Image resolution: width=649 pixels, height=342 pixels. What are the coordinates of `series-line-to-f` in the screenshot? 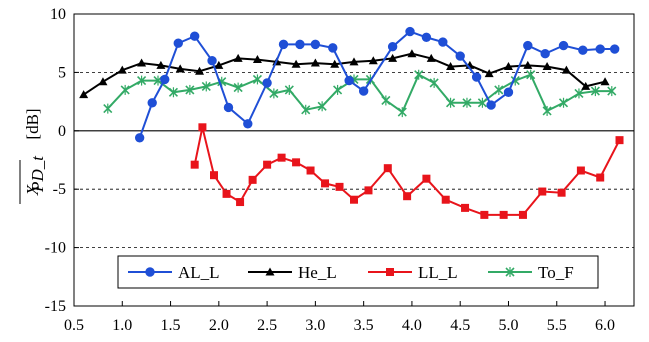 It's located at (359, 93).